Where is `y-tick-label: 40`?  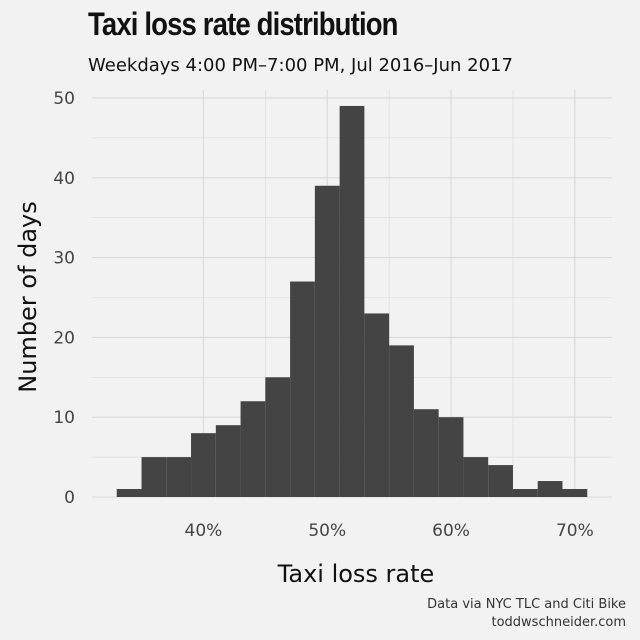 y-tick-label: 40 is located at coordinates (64, 179).